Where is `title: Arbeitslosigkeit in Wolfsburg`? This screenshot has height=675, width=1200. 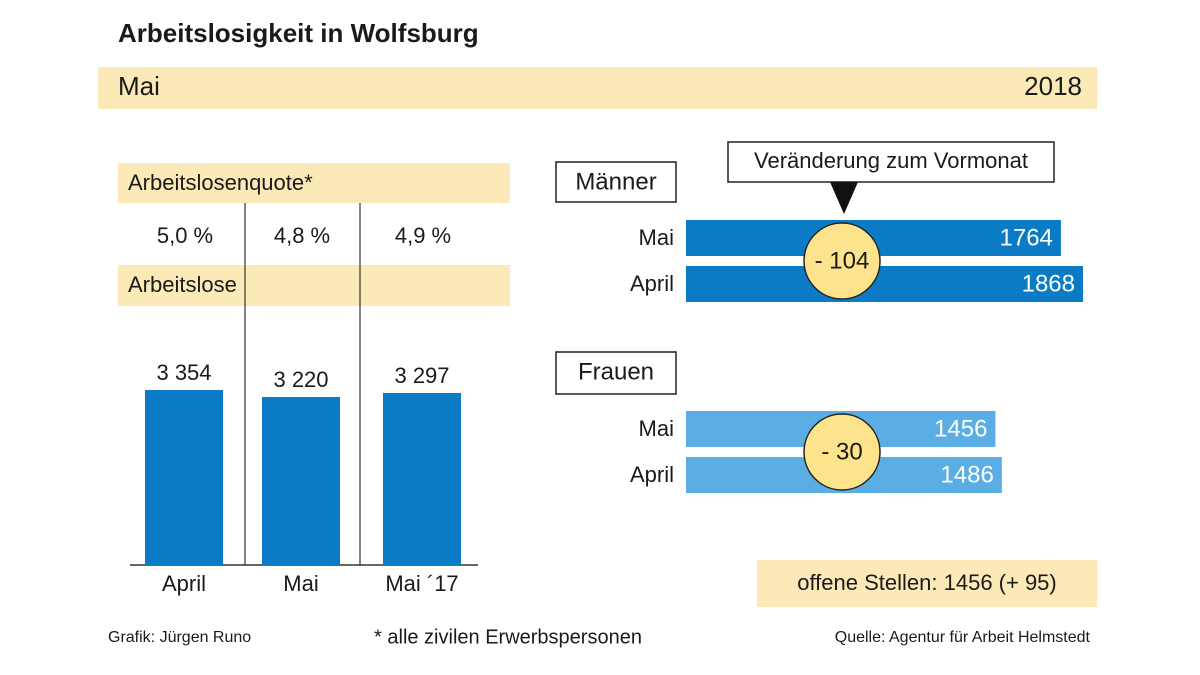 title: Arbeitslosigkeit in Wolfsburg is located at coordinates (298, 33).